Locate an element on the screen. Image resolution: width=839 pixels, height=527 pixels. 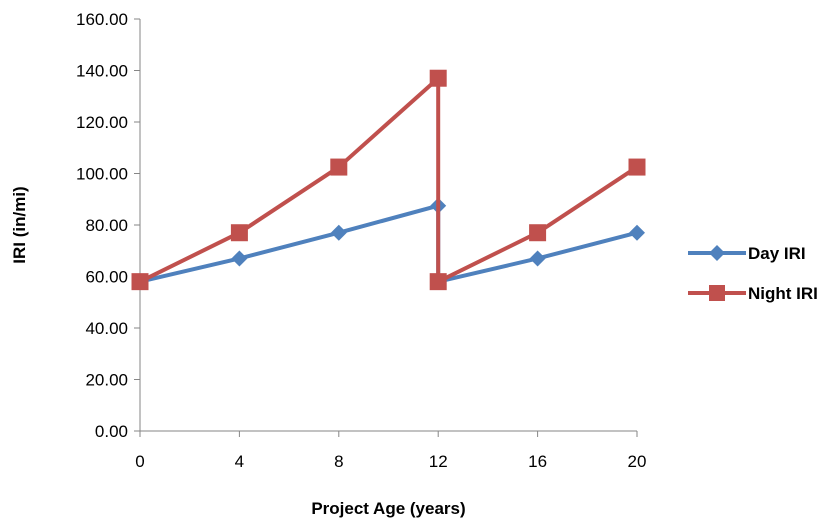
legend-day-iri-label: Day IRI is located at coordinates (777, 253).